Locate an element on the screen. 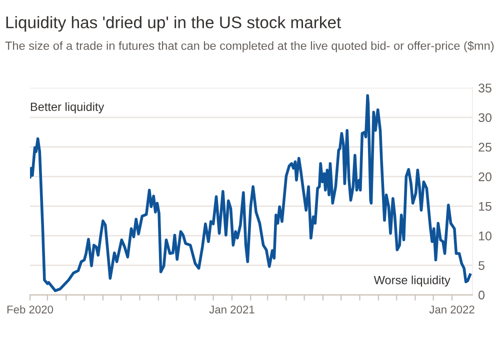 The width and height of the screenshot is (500, 357). x-tick-label: Jan 2021 is located at coordinates (231, 310).